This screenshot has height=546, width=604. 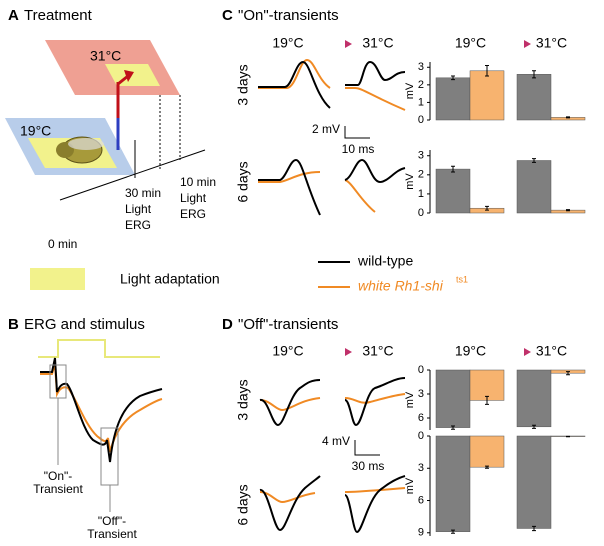 I want to click on scale-label: 2 mV, so click(x=326, y=129).